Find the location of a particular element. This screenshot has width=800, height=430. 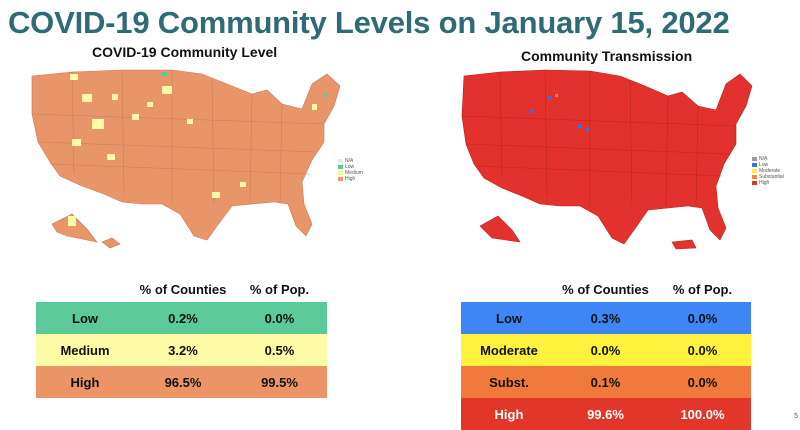

legend-label: Medium is located at coordinates (354, 173).